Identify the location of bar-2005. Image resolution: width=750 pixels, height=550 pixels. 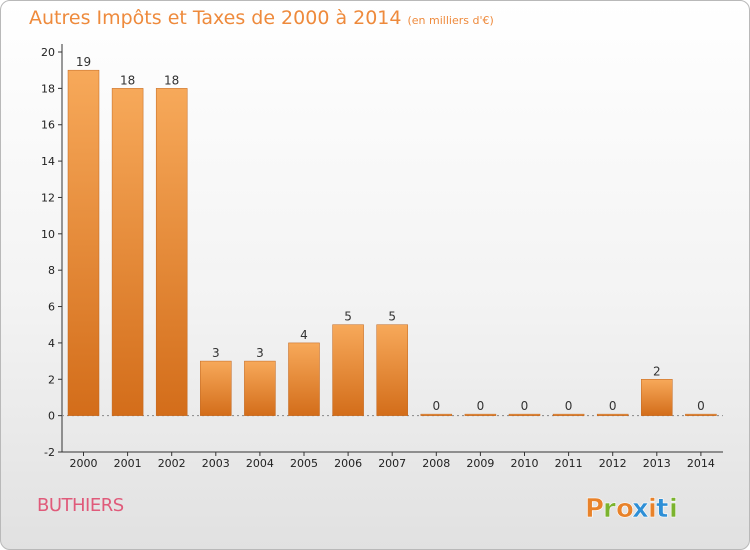
(304, 379).